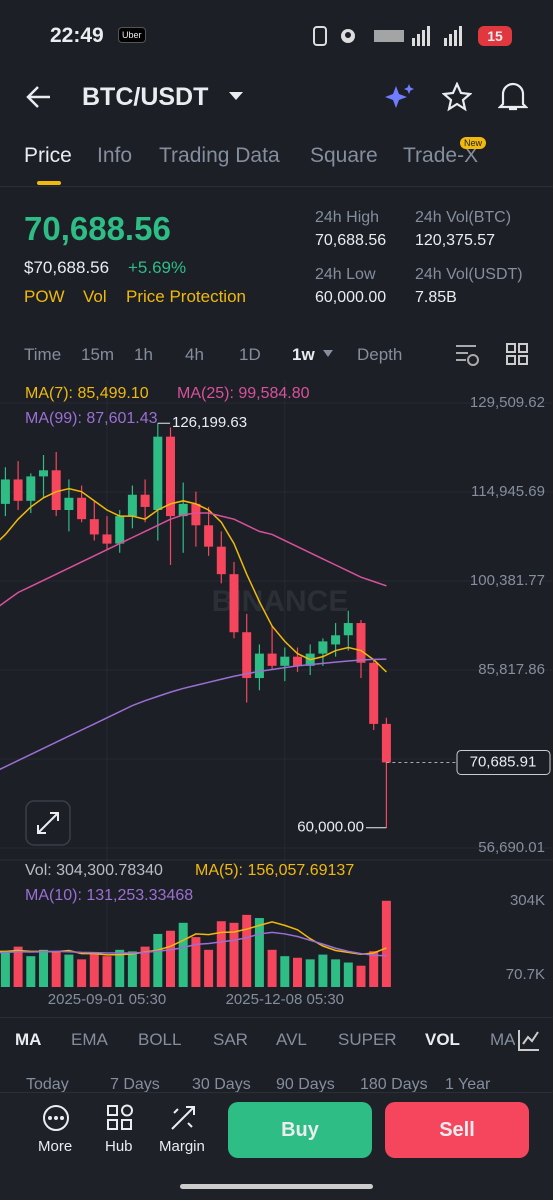 This screenshot has height=1200, width=553. I want to click on ma-legend: MA(7): 85,499.10, so click(87, 393).